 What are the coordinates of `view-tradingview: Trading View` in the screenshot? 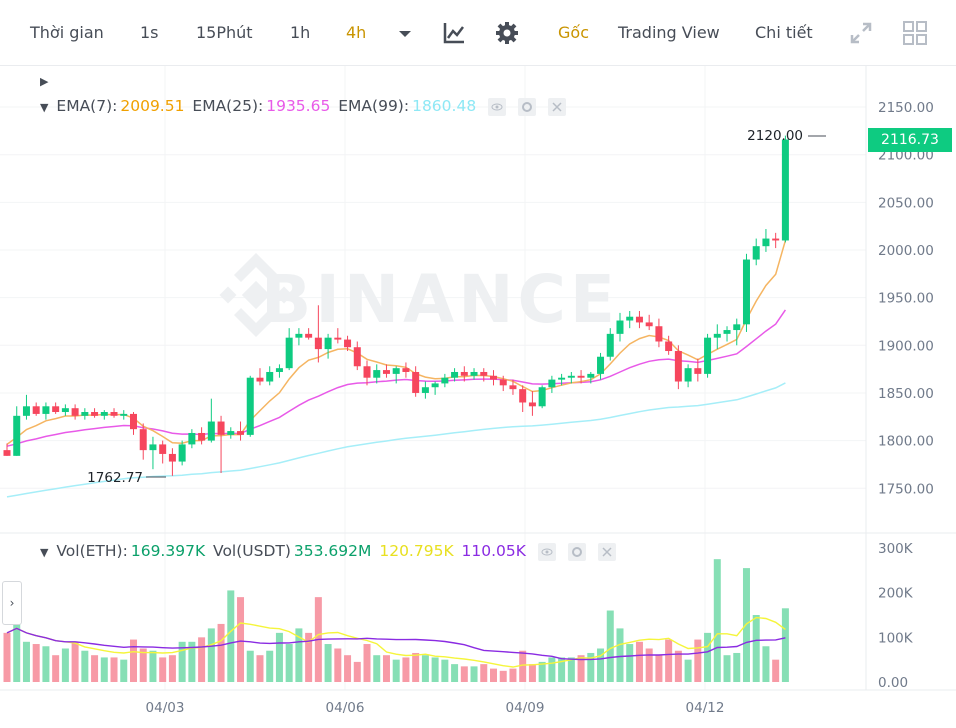 It's located at (669, 32).